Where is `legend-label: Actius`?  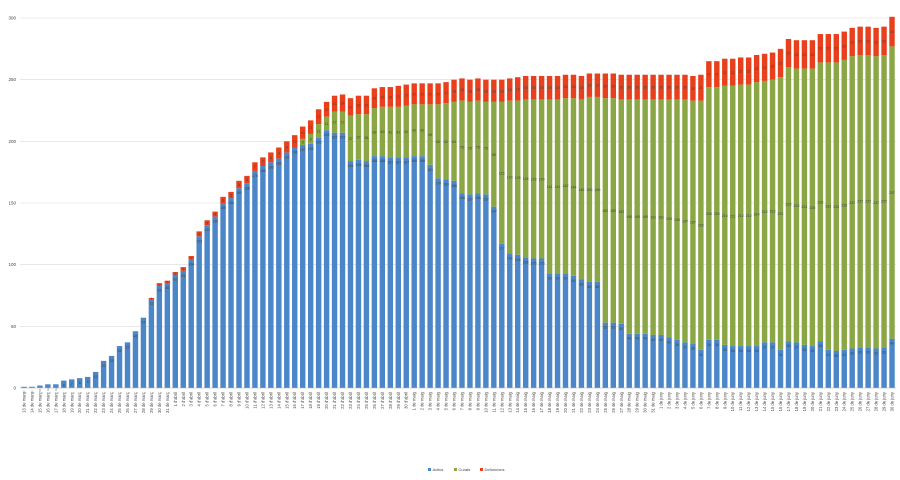
legend-label: Actius is located at coordinates (438, 469).